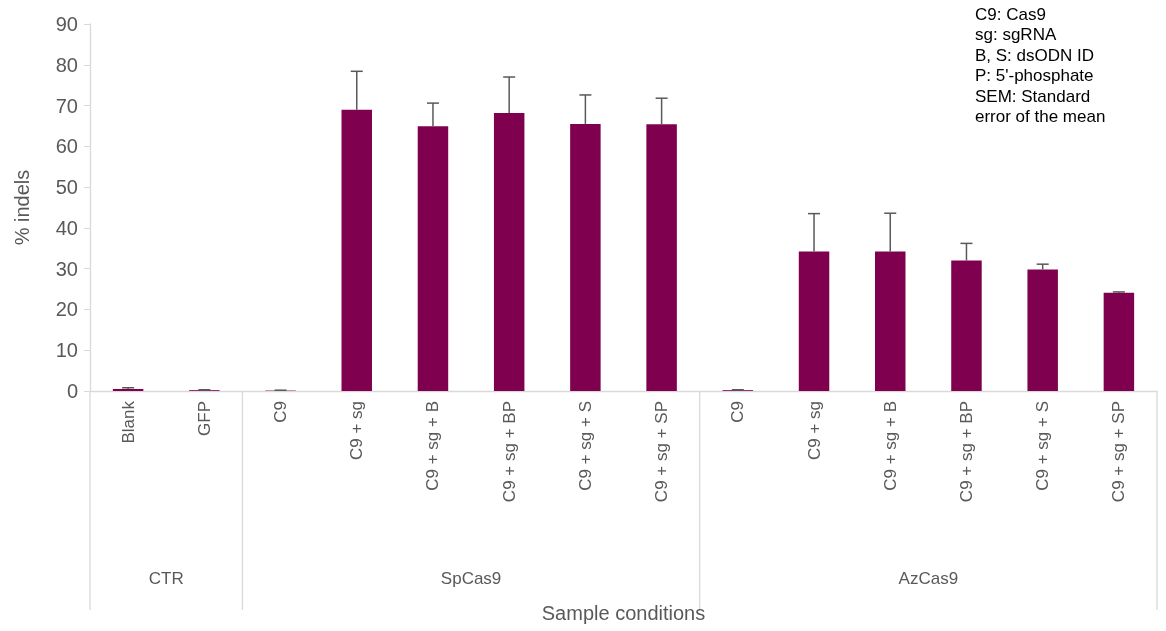 This screenshot has width=1166, height=631. Describe the element at coordinates (66, 227) in the screenshot. I see `y-tick-label: 40` at that location.